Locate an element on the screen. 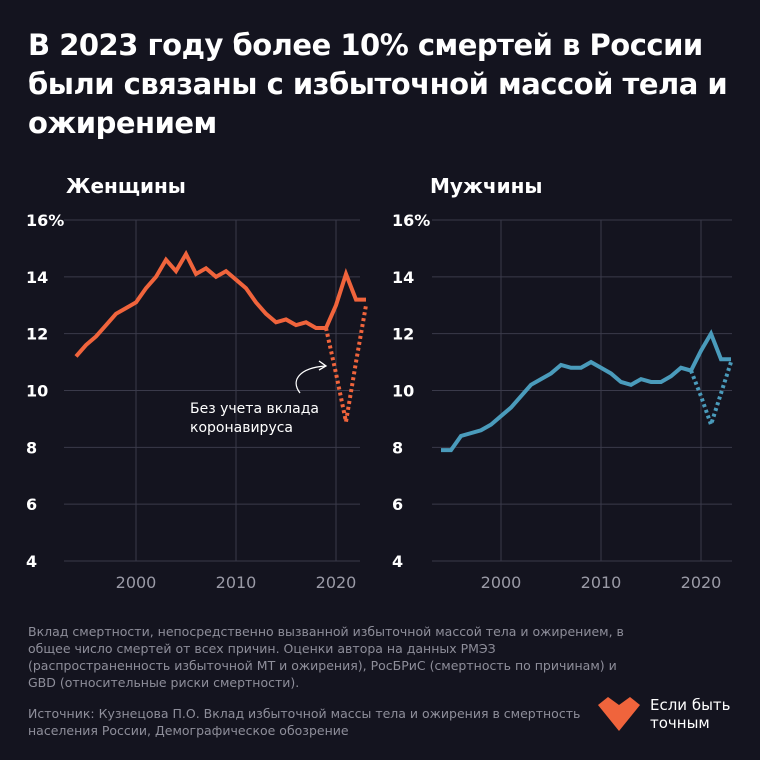  logo: Если быть точным is located at coordinates (663, 714).